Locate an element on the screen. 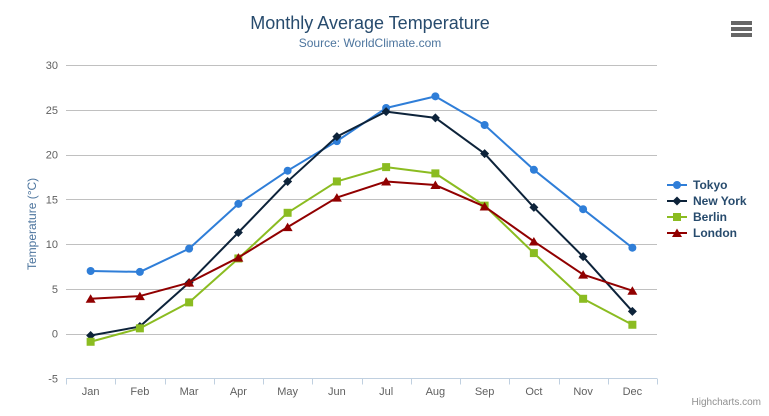 This screenshot has height=416, width=769. svg-text: May is located at coordinates (287, 392).